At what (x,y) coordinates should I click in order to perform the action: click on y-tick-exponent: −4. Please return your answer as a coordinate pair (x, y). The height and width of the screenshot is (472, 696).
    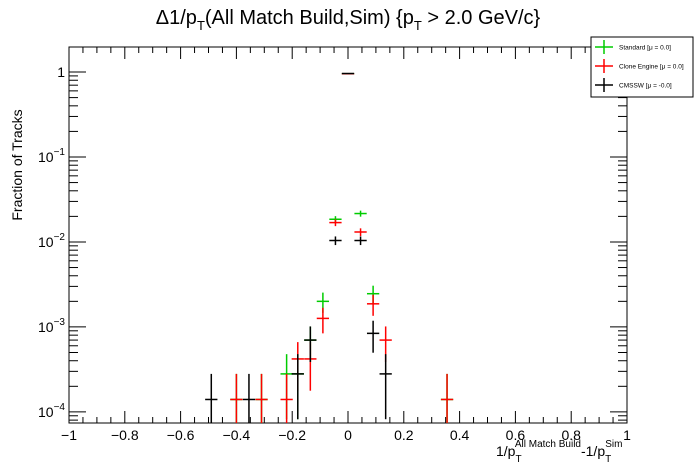
    Looking at the image, I should click on (60, 407).